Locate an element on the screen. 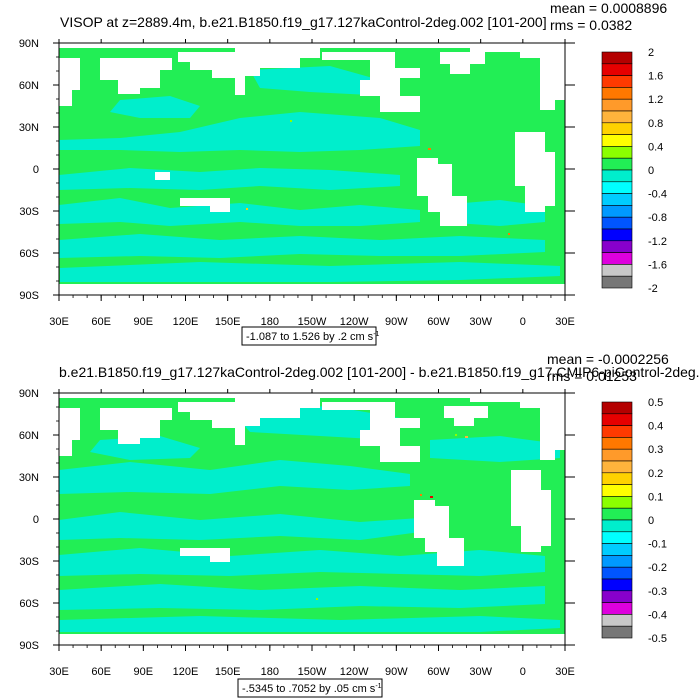  colorbar-label: -2 is located at coordinates (653, 289).